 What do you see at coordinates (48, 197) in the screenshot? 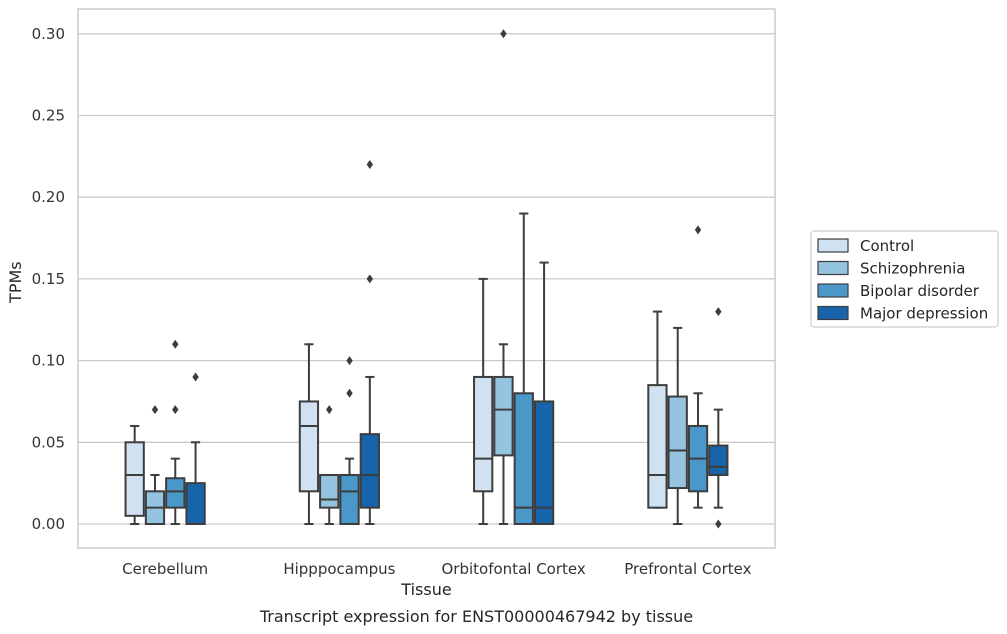
I see `y-tick-label: 0.20` at bounding box center [48, 197].